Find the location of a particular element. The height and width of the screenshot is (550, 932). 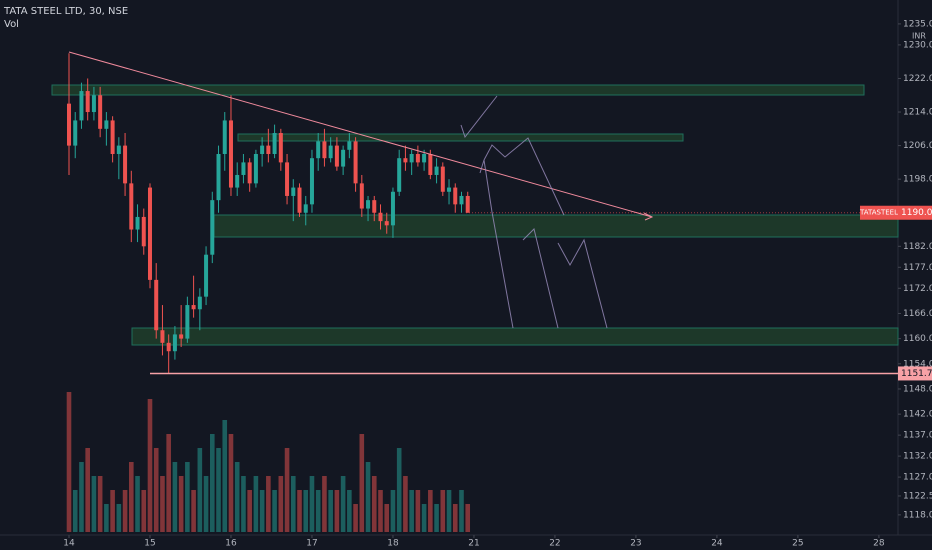

y-tick-label: 1132.00 is located at coordinates (917, 457).